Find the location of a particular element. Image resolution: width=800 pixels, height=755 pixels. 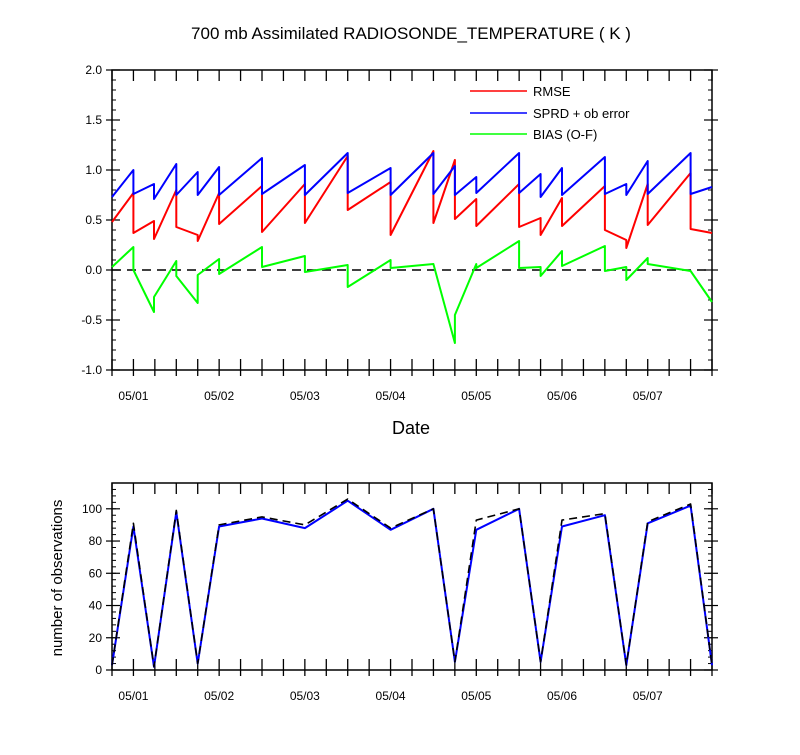

top-ytick-label: 0.0 is located at coordinates (93, 270).